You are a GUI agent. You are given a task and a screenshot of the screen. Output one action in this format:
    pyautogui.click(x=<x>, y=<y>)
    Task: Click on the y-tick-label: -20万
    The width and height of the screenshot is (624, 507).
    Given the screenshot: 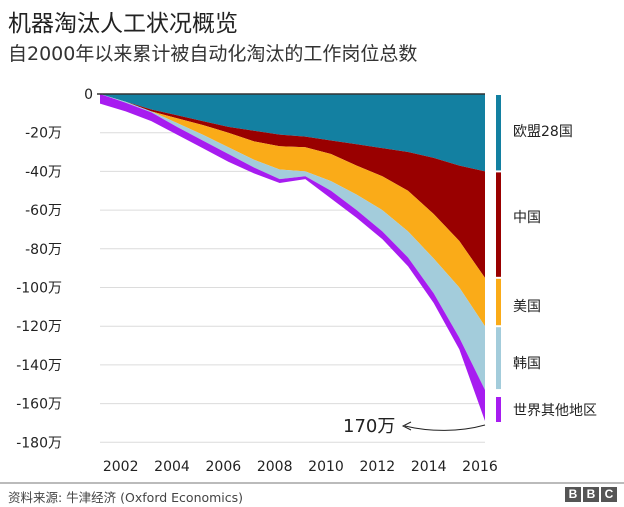 What is the action you would take?
    pyautogui.click(x=43, y=134)
    